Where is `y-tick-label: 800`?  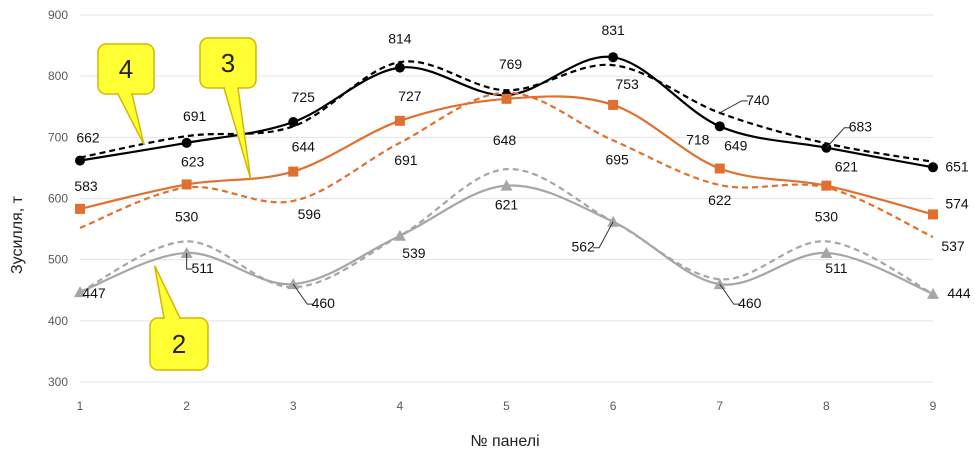 y-tick-label: 800 is located at coordinates (58, 76).